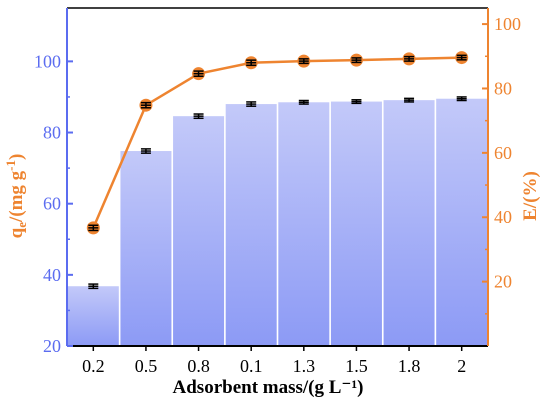 This screenshot has width=550, height=407. I want to click on left-axis-title: qe/(mg g-1), so click(16, 196).